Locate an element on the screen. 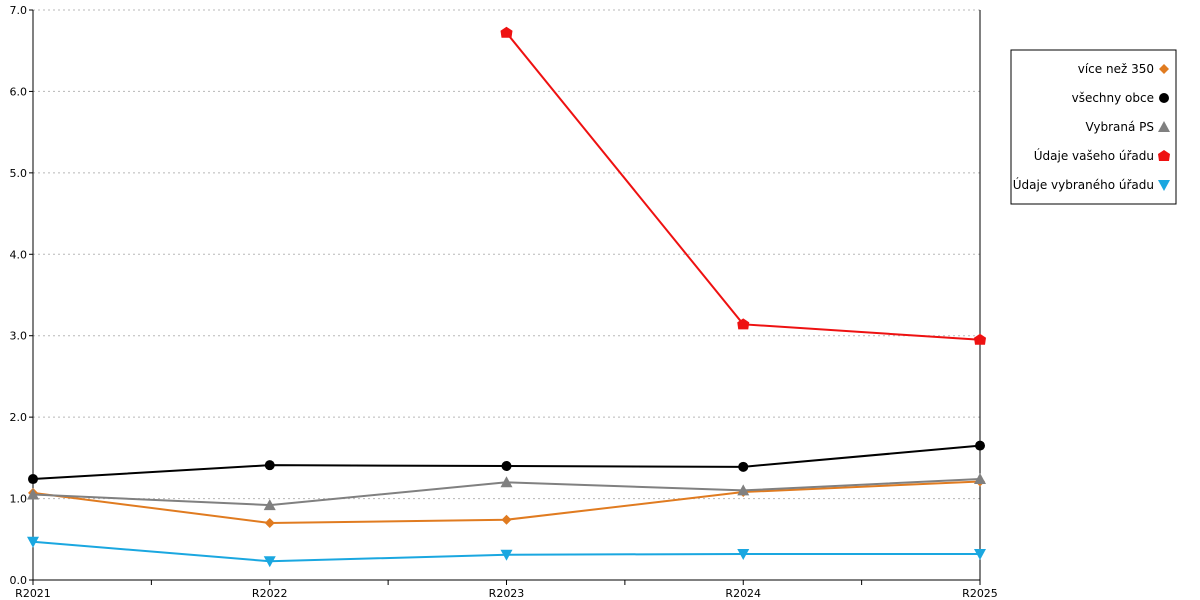 Image resolution: width=1200 pixels, height=600 pixels. legend-label: více než 350 is located at coordinates (1116, 69).